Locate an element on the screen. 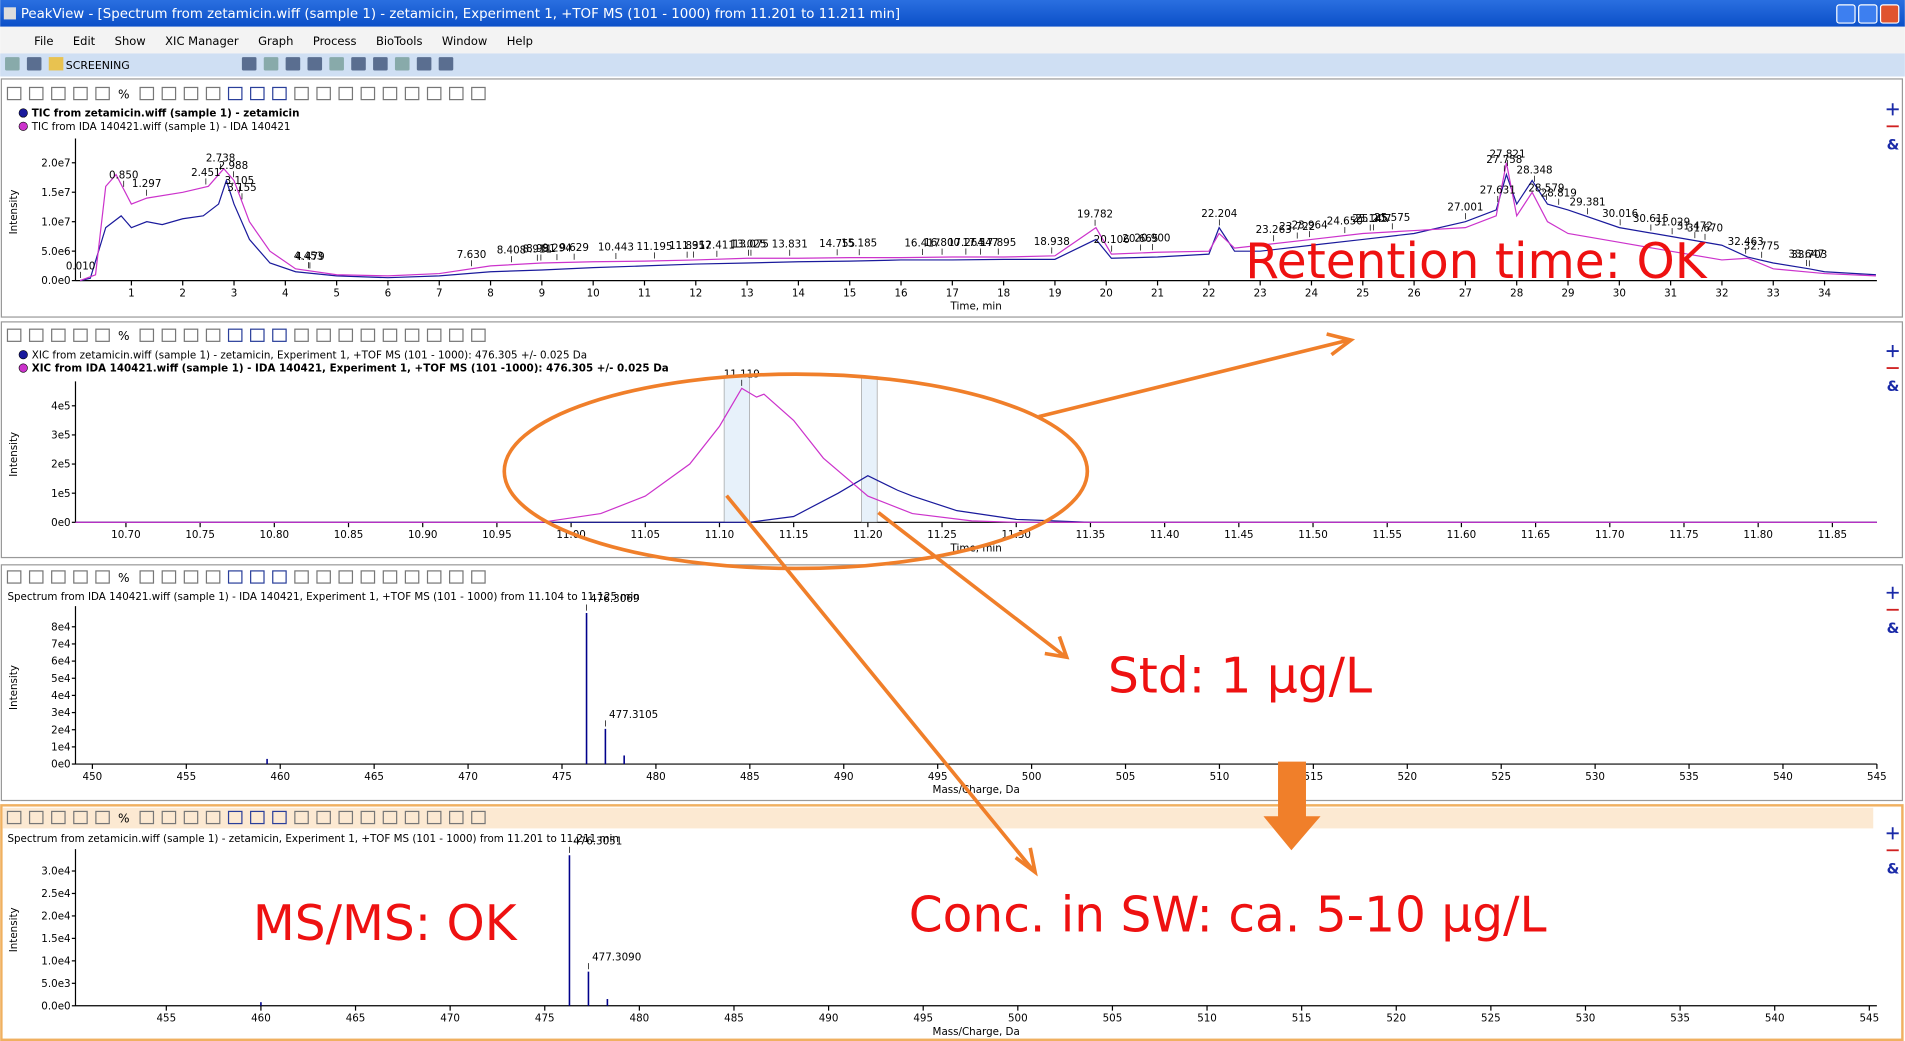 This screenshot has height=1041, width=1905. close-button is located at coordinates (1889, 14).